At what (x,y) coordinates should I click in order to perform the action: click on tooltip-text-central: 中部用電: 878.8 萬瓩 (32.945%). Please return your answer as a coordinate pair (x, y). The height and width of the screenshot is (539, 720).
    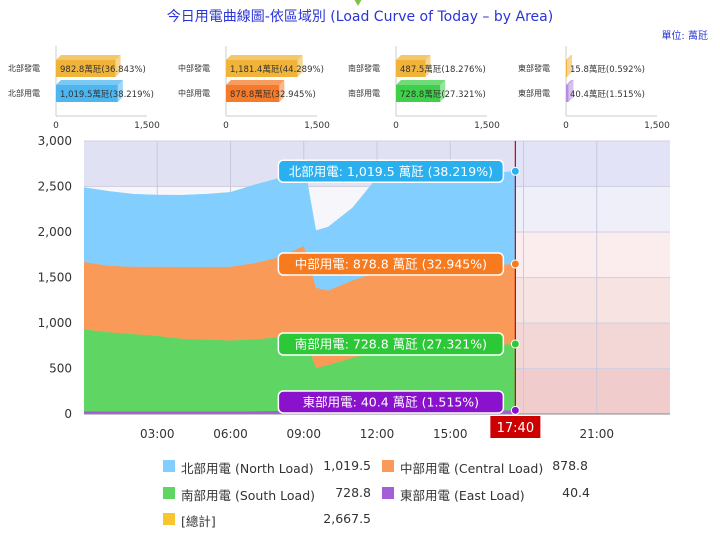
    Looking at the image, I should click on (391, 264).